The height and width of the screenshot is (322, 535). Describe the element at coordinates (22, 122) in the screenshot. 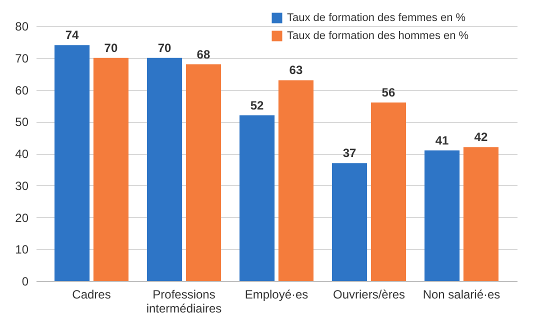

I see `y-tick-label: 50` at that location.